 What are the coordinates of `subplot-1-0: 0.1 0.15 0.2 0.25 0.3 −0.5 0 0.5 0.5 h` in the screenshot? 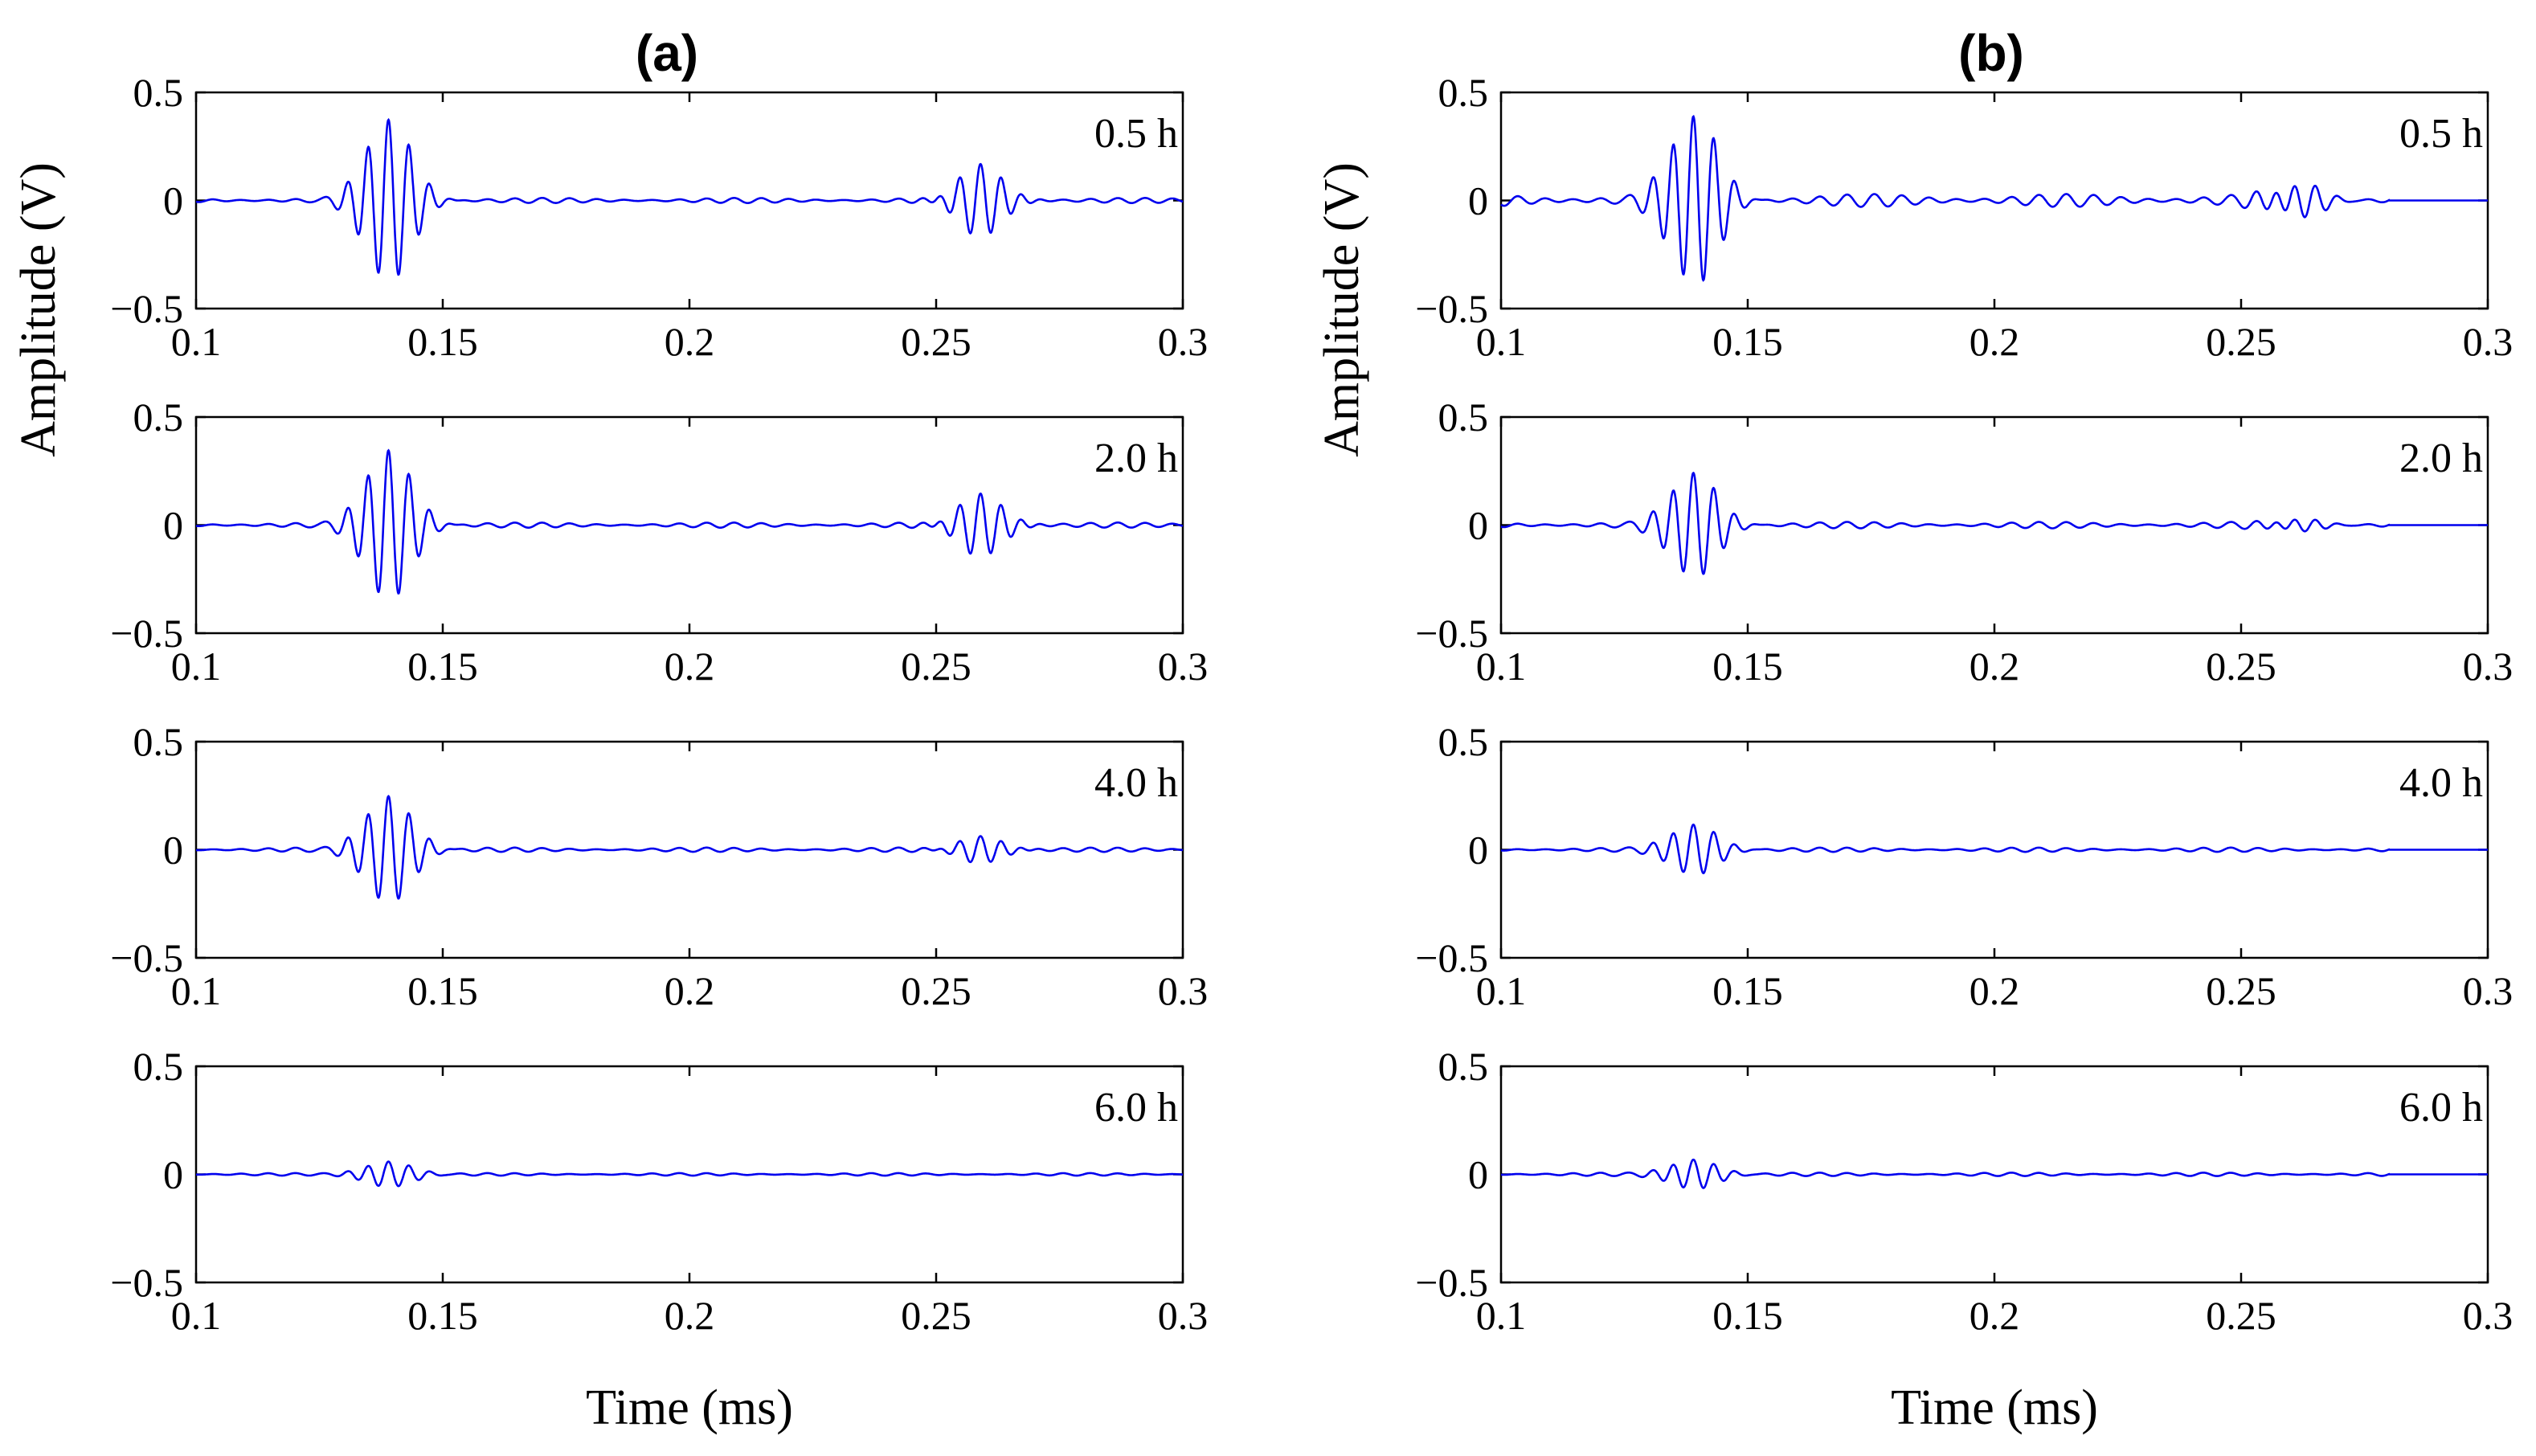 It's located at (1964, 217).